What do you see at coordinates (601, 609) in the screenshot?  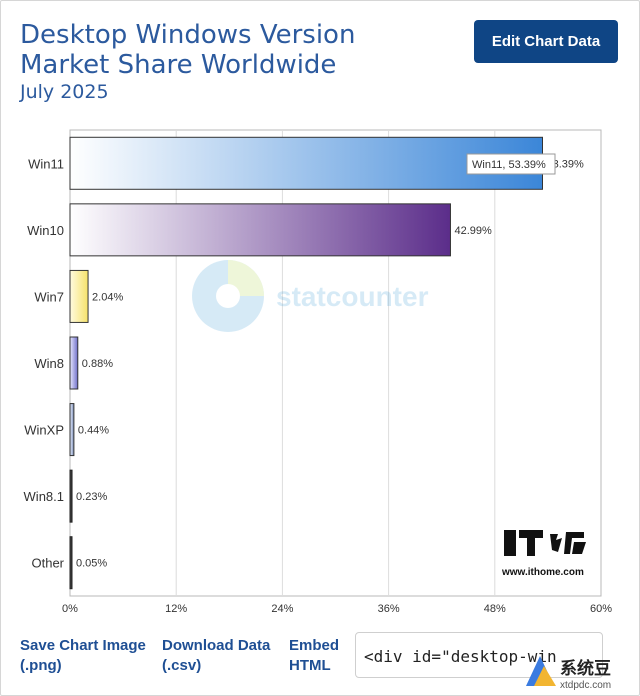 I see `x-tick-label: 60%` at bounding box center [601, 609].